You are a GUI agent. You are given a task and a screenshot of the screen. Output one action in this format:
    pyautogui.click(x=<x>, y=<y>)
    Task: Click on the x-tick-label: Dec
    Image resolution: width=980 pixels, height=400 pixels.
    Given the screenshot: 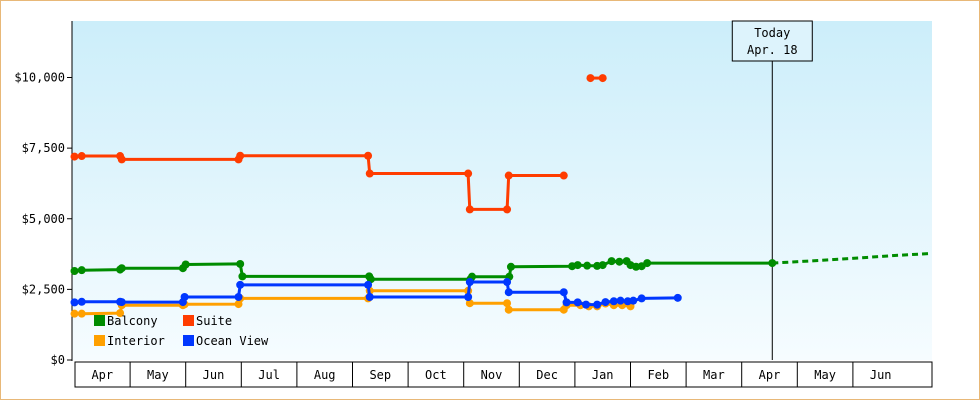 What is the action you would take?
    pyautogui.click(x=547, y=375)
    